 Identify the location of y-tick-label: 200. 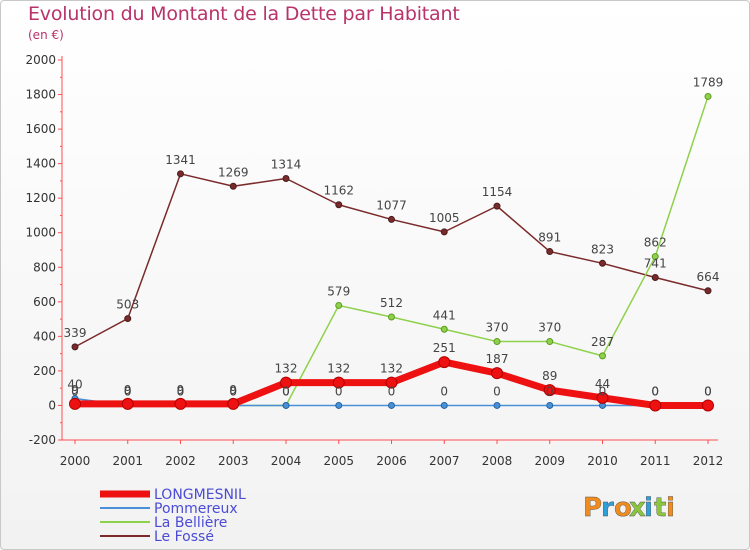
(44, 371).